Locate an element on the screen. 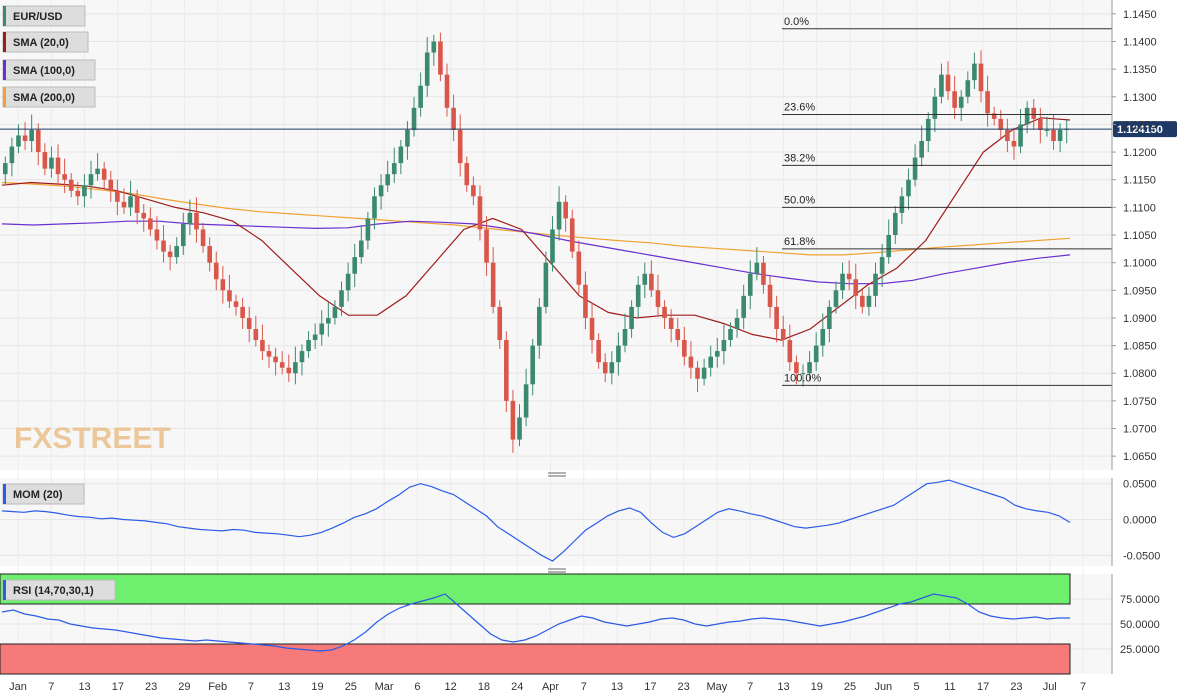 The image size is (1185, 698). y-tick-label: 1.1100 is located at coordinates (1139, 208).